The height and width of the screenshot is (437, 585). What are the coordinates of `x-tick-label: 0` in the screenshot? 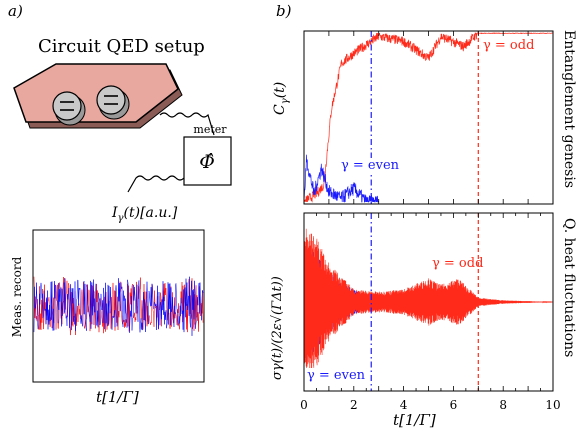 It's located at (304, 405).